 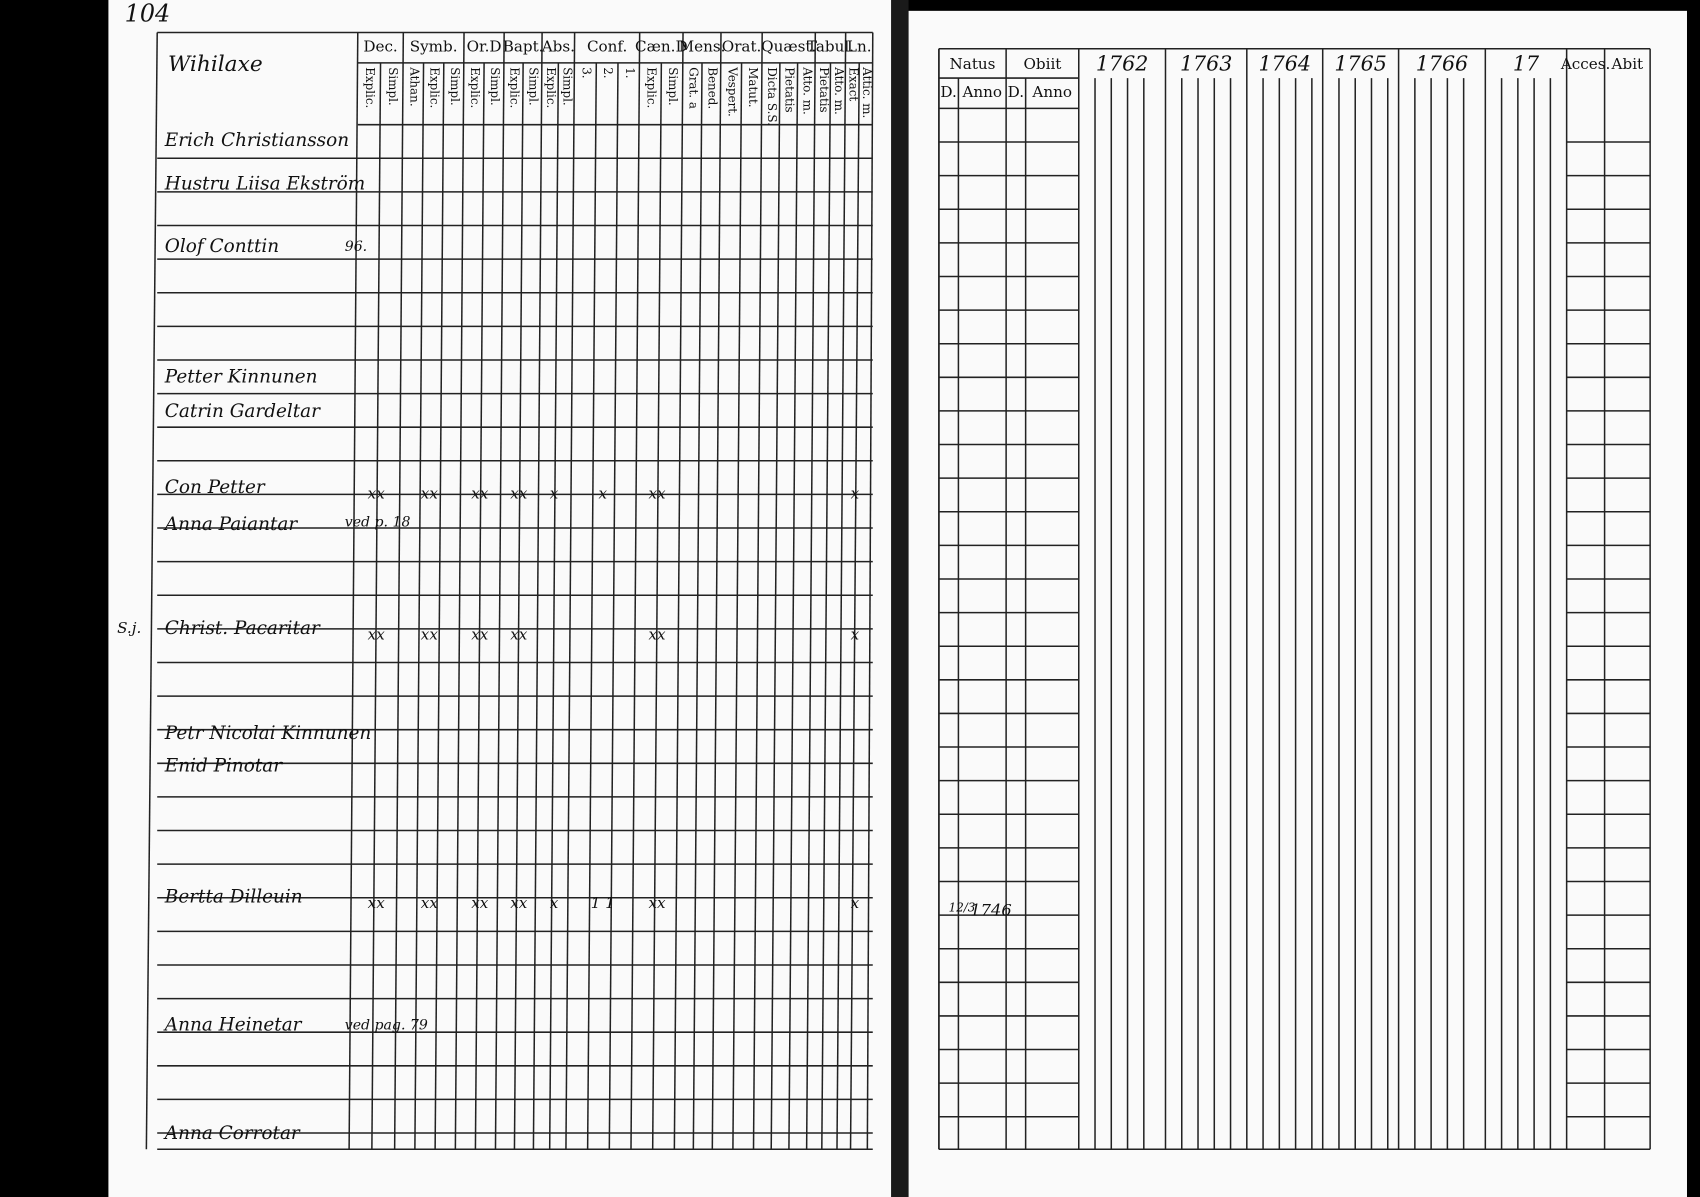 I want to click on column-subheader: Vespert., so click(x=732, y=91).